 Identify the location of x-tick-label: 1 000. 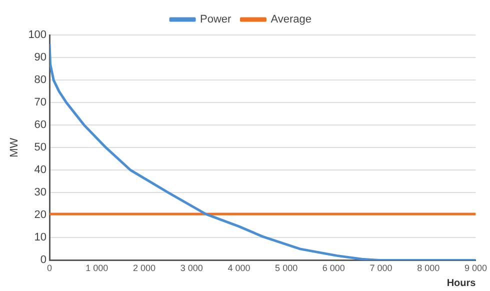
(97, 268).